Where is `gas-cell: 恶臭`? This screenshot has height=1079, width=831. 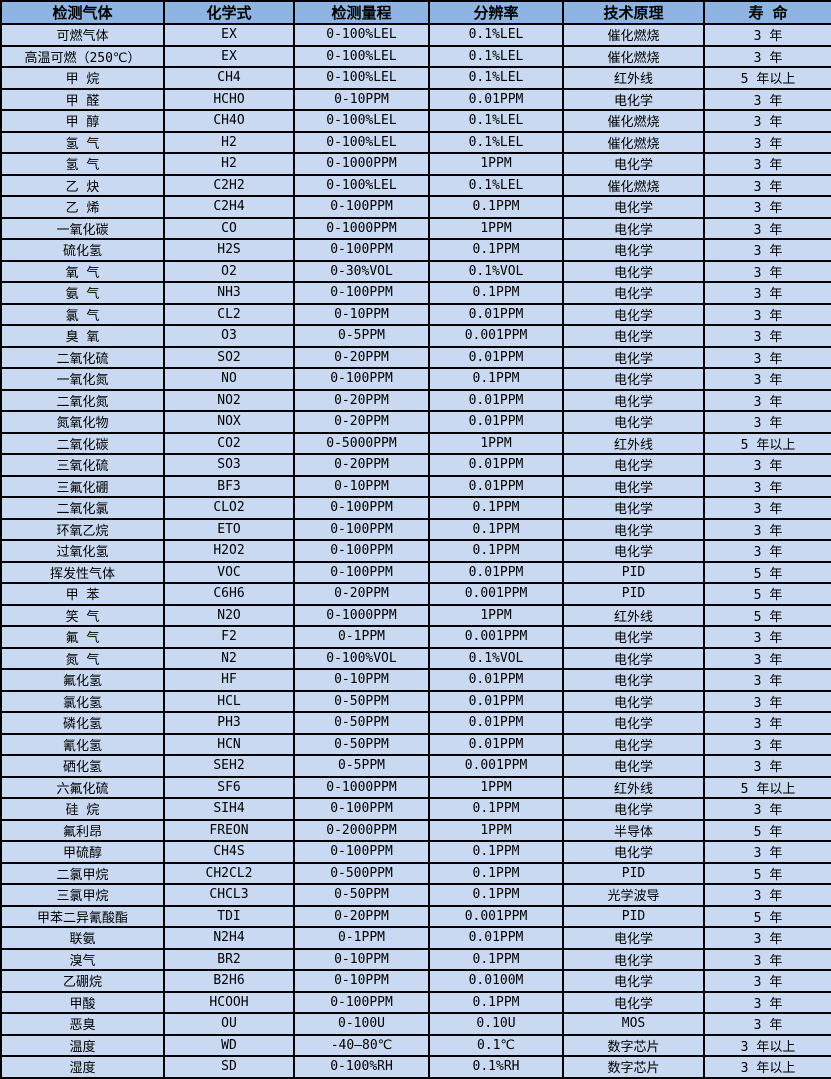
gas-cell: 恶臭 is located at coordinates (82, 1024).